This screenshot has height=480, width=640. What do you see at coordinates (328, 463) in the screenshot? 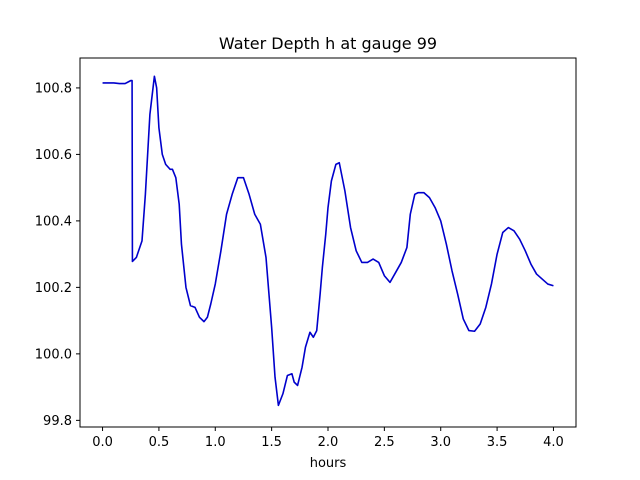
I see `x-axis-label: hours` at bounding box center [328, 463].